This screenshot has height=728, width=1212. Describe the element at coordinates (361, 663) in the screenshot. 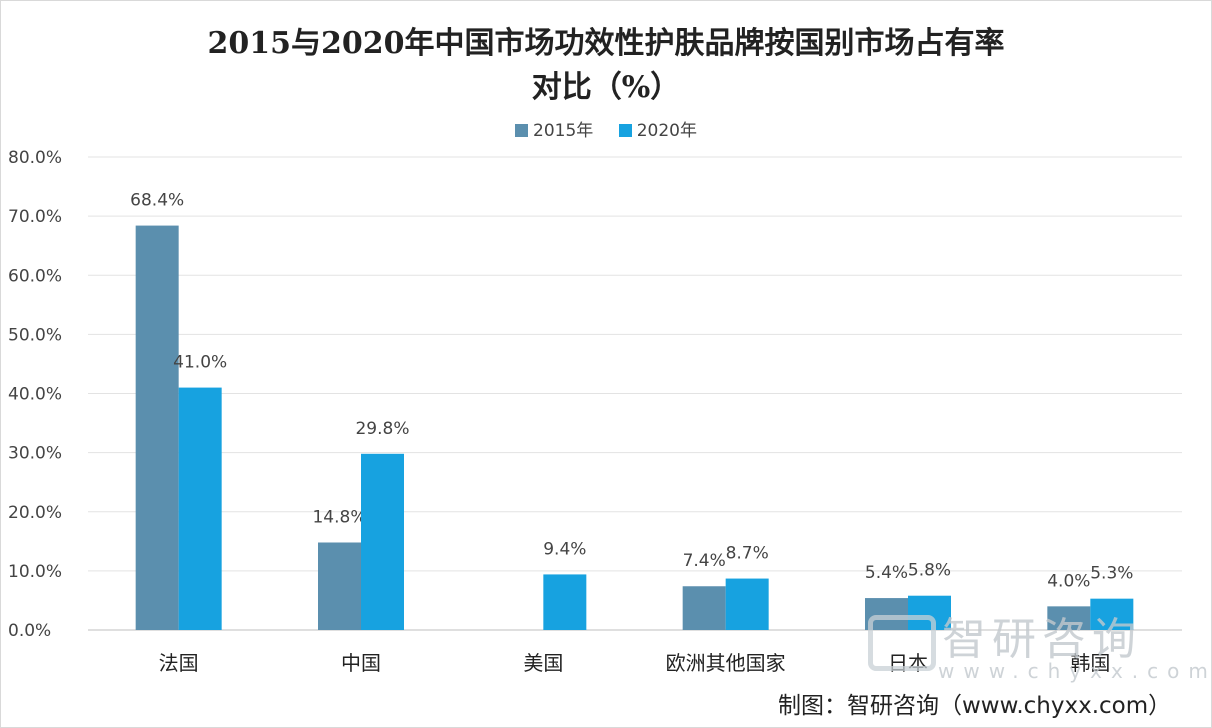

I see `x-tick-label: 中国` at that location.